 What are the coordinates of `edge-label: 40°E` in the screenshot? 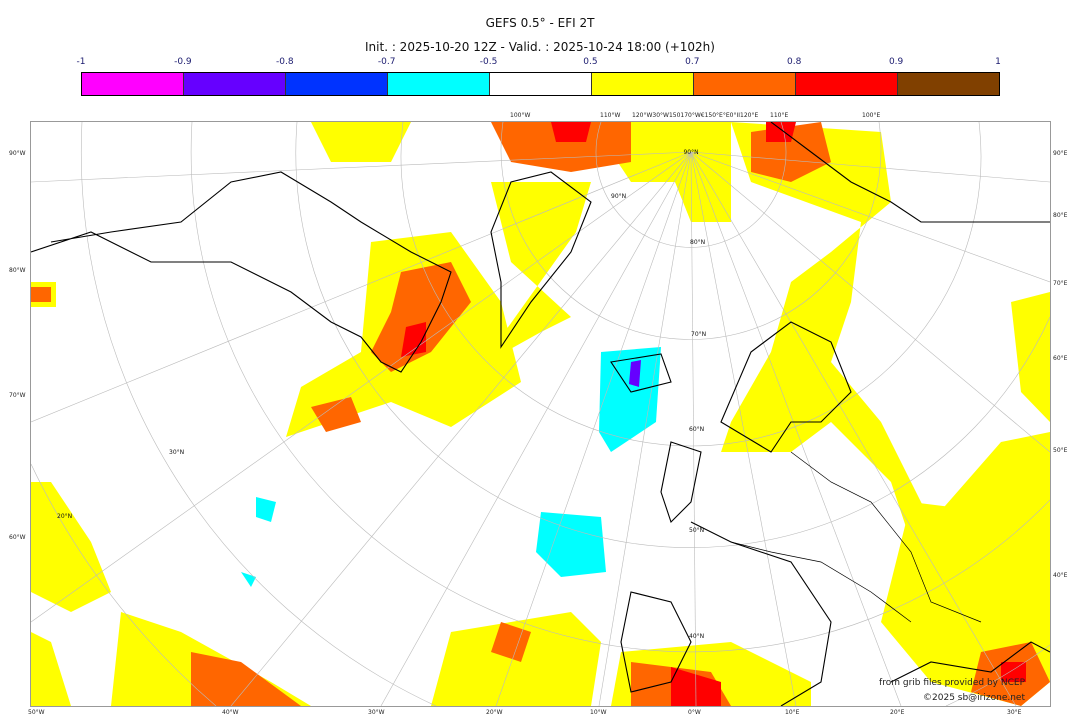 It's located at (1060, 575).